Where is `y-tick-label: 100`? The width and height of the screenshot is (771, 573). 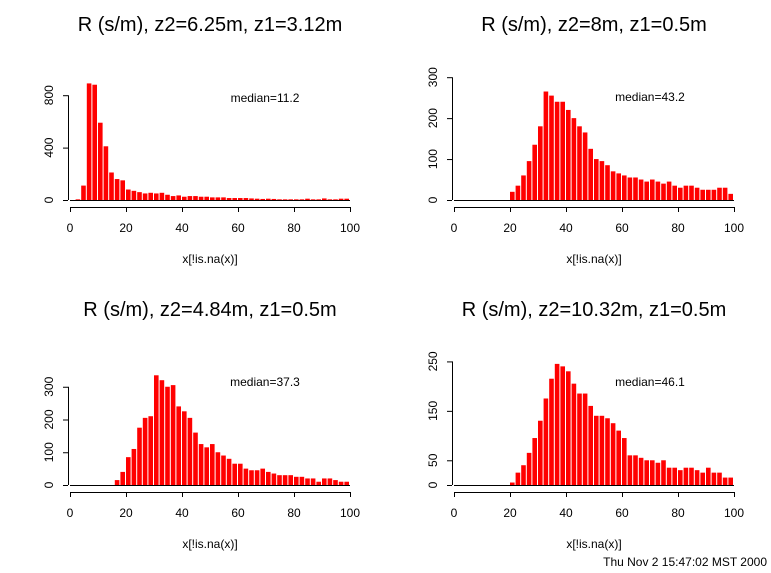
y-tick-label: 100 is located at coordinates (49, 452).